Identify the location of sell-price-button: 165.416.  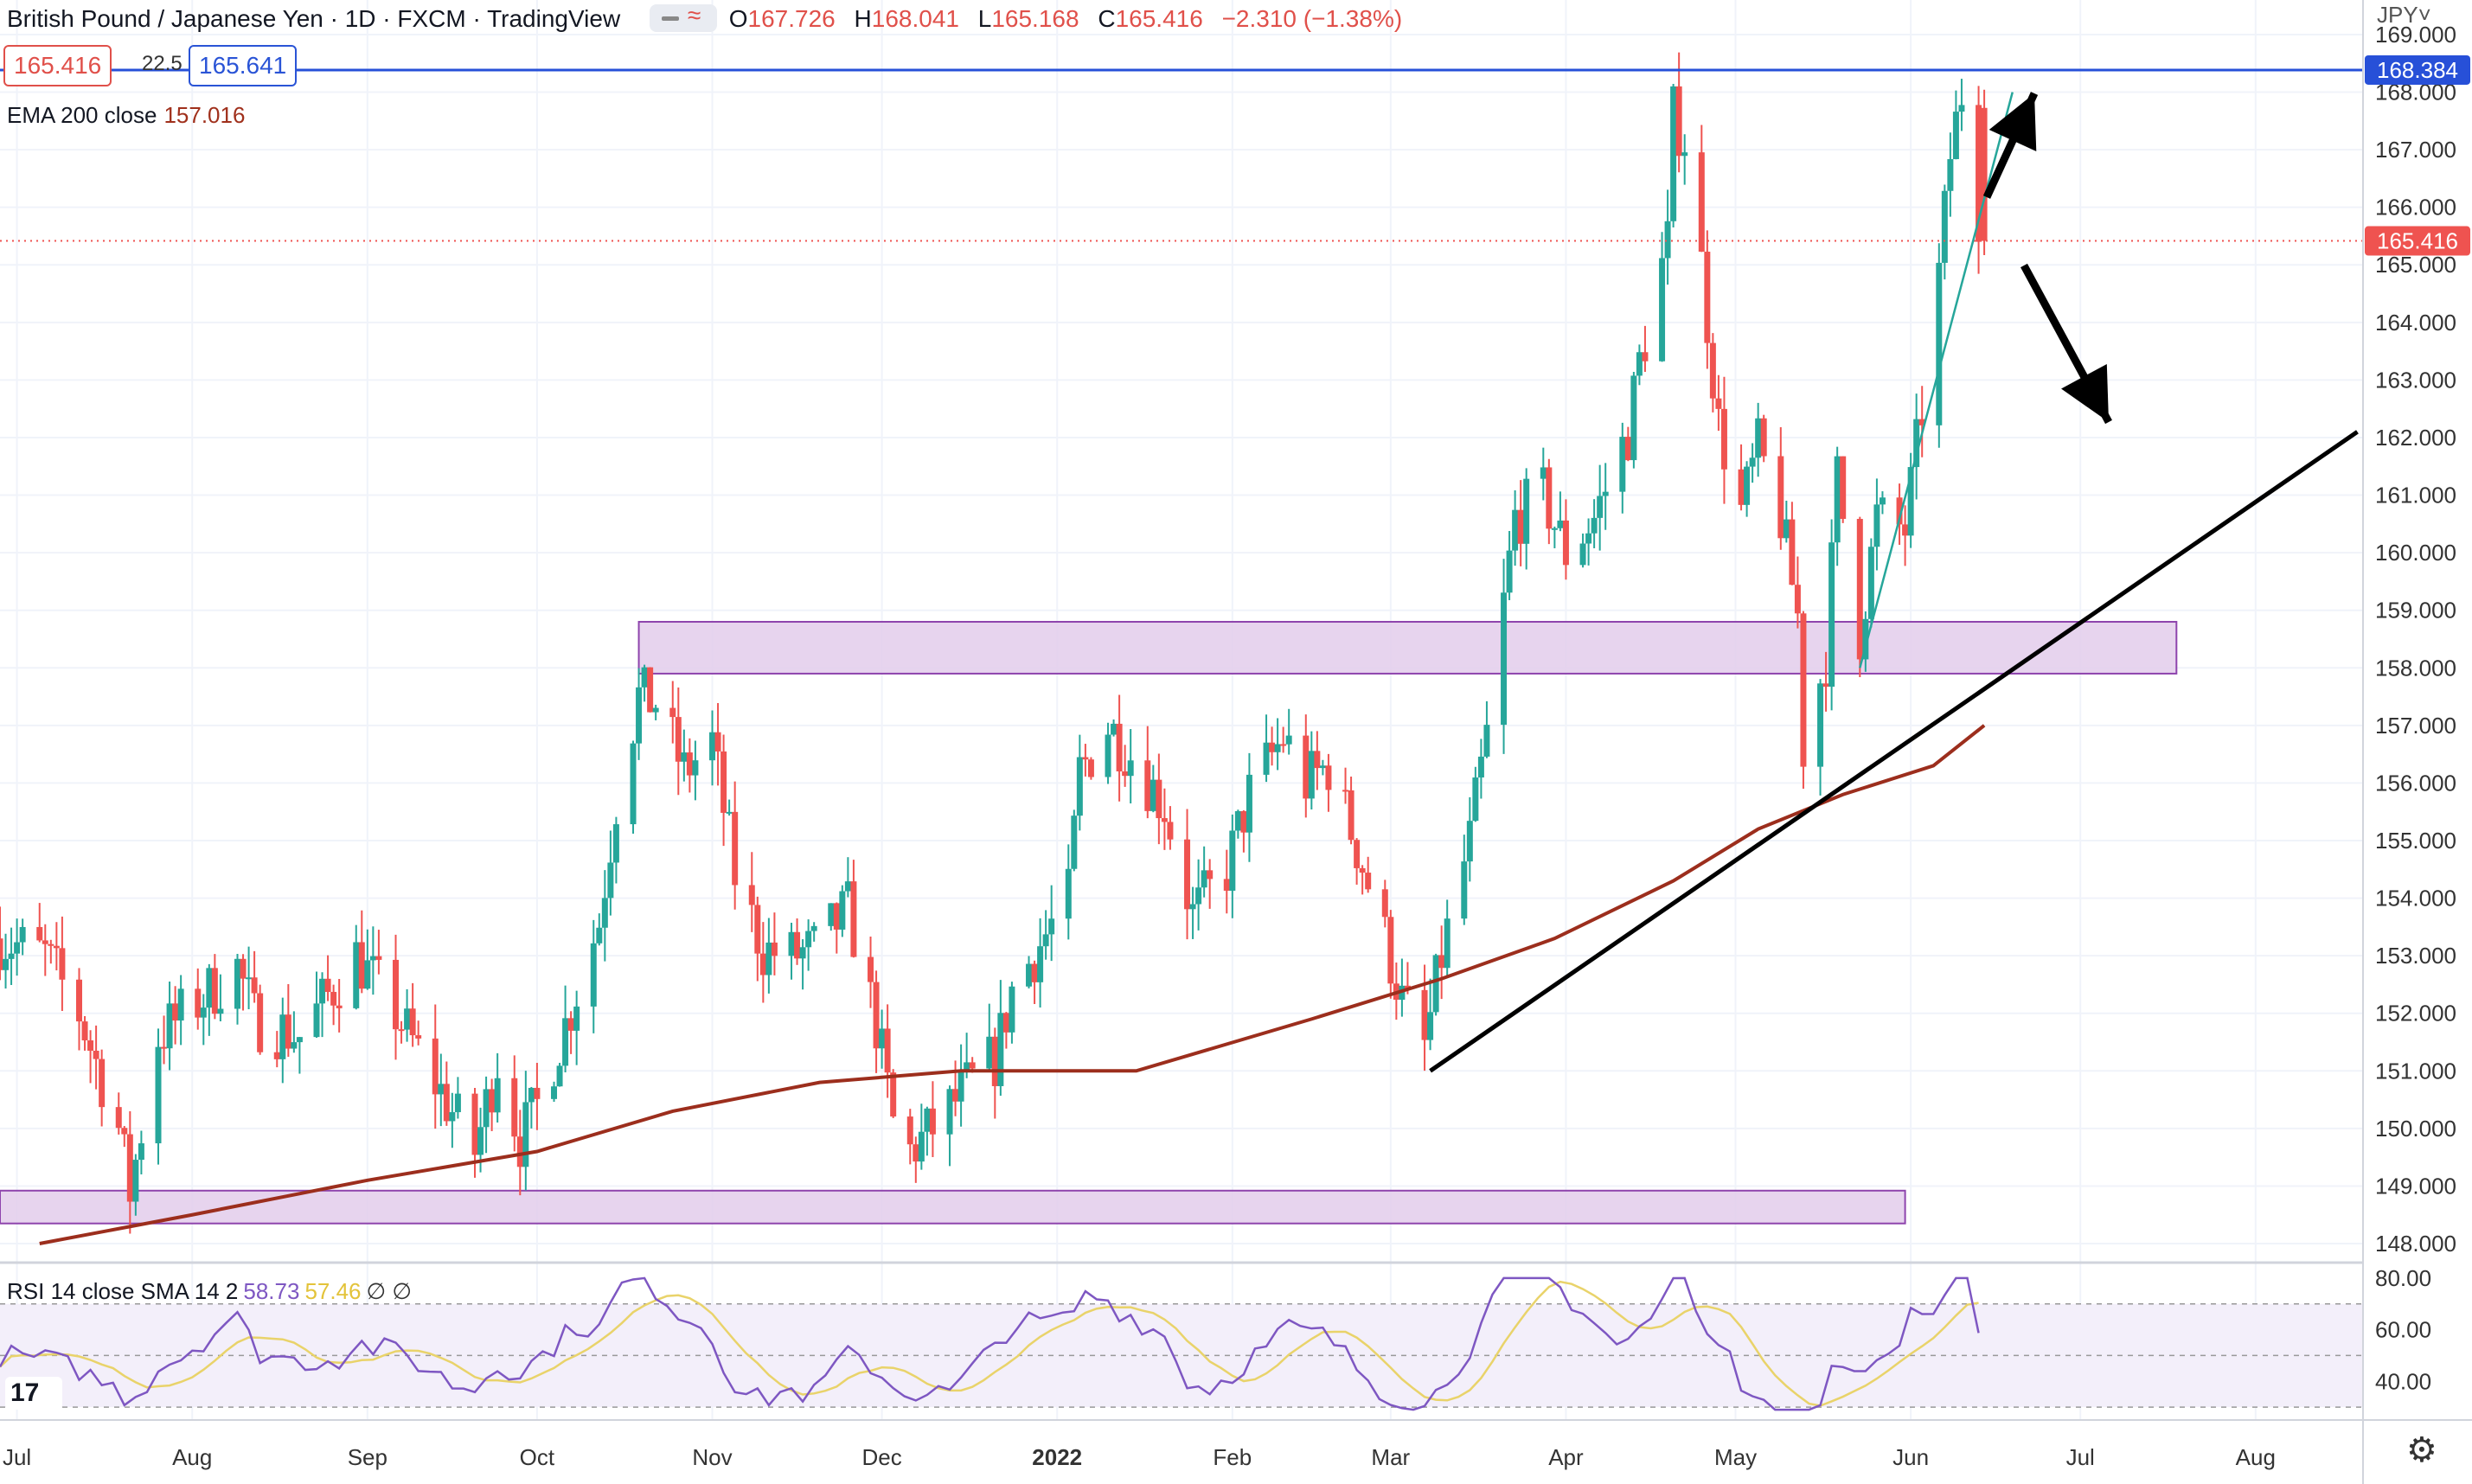
(57, 66).